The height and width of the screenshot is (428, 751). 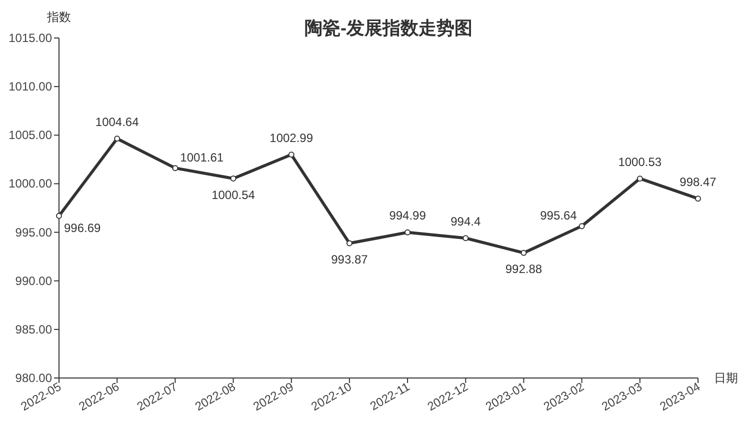 I want to click on data-label: 1002.99, so click(x=292, y=137).